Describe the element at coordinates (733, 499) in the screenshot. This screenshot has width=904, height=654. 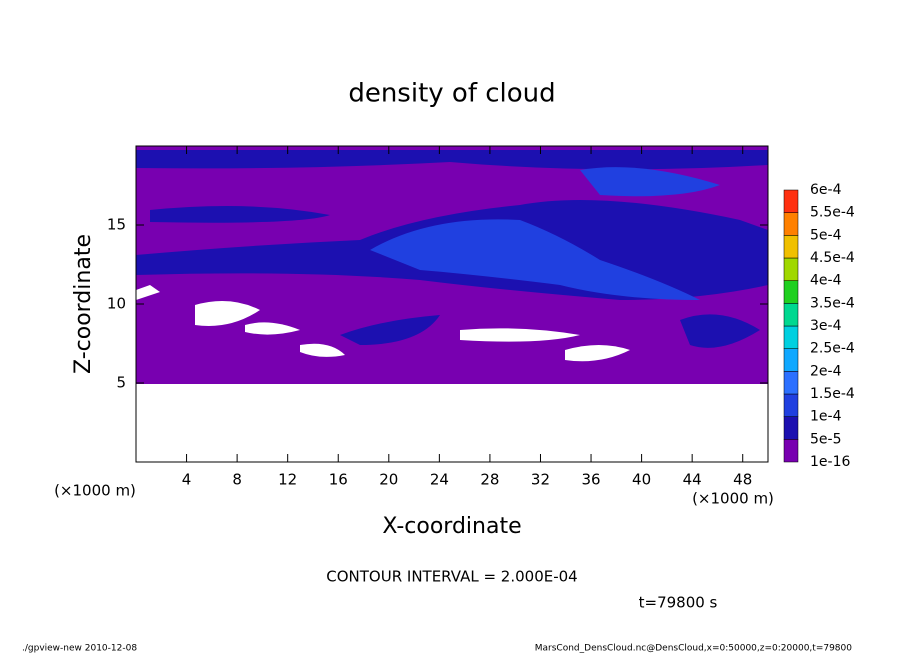
I see `x-unit: (×1000 m)` at that location.